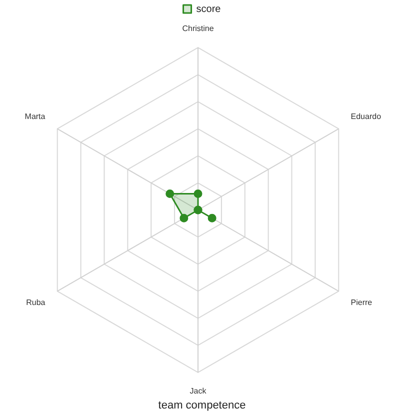 The image size is (404, 416). What do you see at coordinates (199, 391) in the screenshot?
I see `spoke-label: Jack` at bounding box center [199, 391].